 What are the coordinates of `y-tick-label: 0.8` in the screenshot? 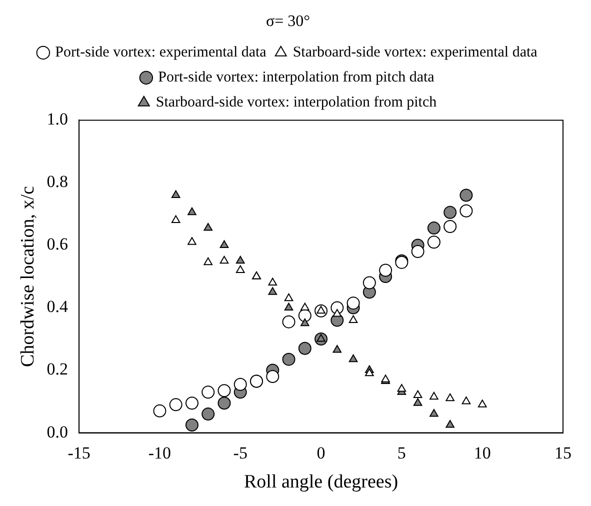 It's located at (57, 182).